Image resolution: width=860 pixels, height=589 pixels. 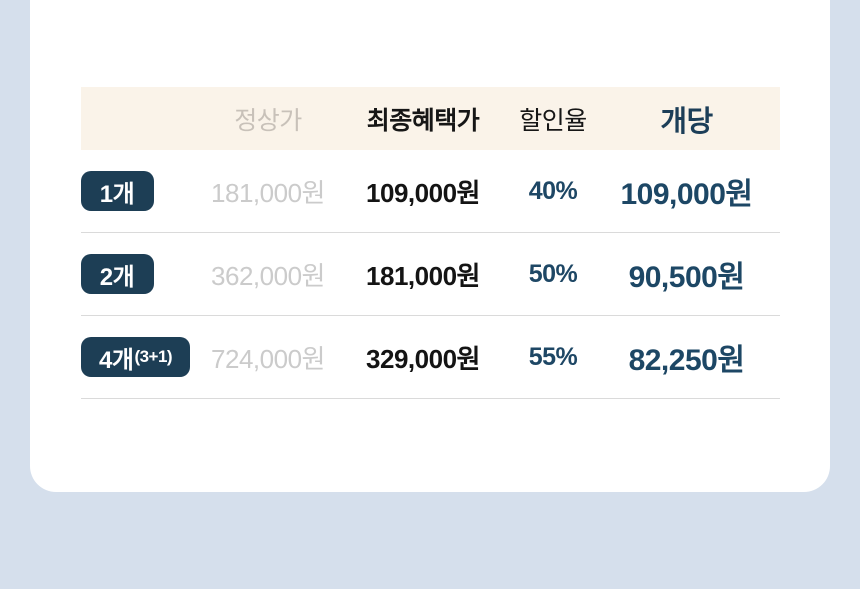 I want to click on quantity-badge: 1개, so click(x=117, y=191).